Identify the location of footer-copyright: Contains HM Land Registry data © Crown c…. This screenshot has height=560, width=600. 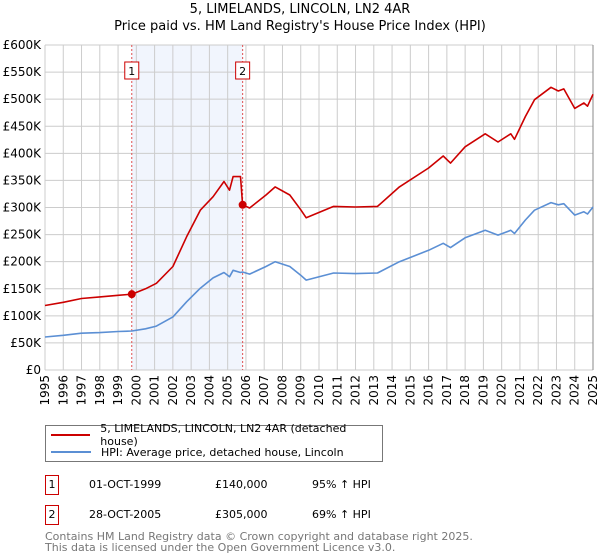
(259, 536).